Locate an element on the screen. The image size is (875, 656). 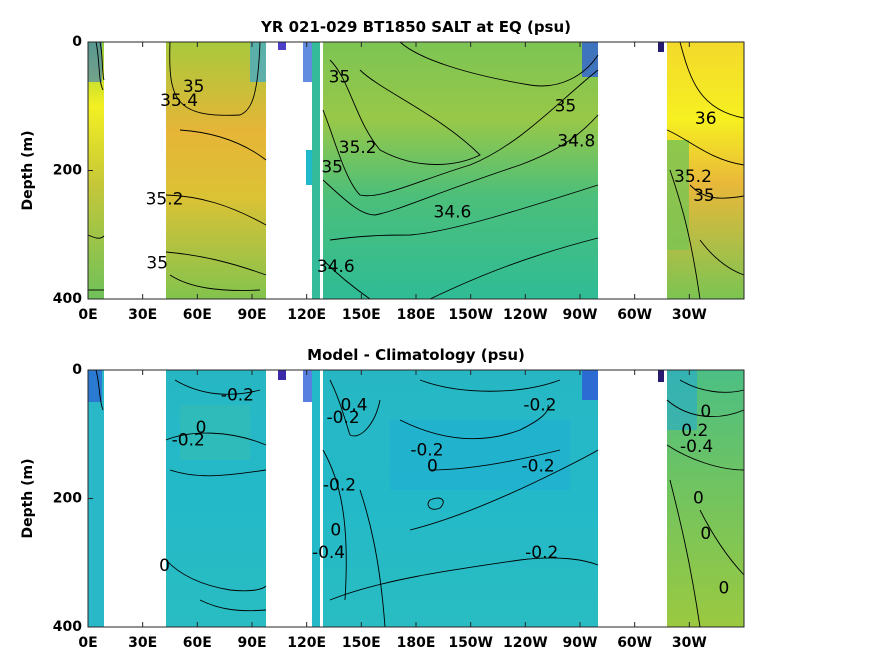
contour-label: 0.4 is located at coordinates (354, 405).